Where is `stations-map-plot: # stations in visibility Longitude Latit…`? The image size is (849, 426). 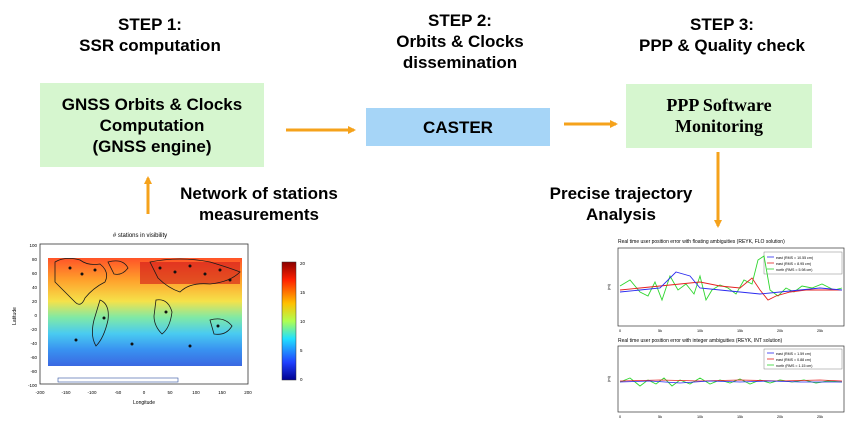 stations-map-plot: # stations in visibility Longitude Latit… is located at coordinates (159, 319).